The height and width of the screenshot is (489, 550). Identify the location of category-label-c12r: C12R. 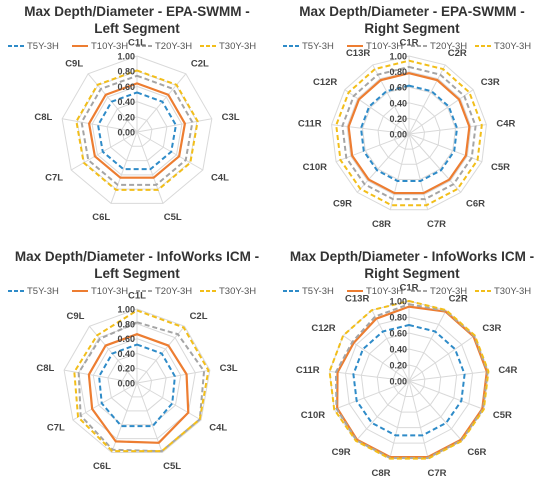
(325, 82).